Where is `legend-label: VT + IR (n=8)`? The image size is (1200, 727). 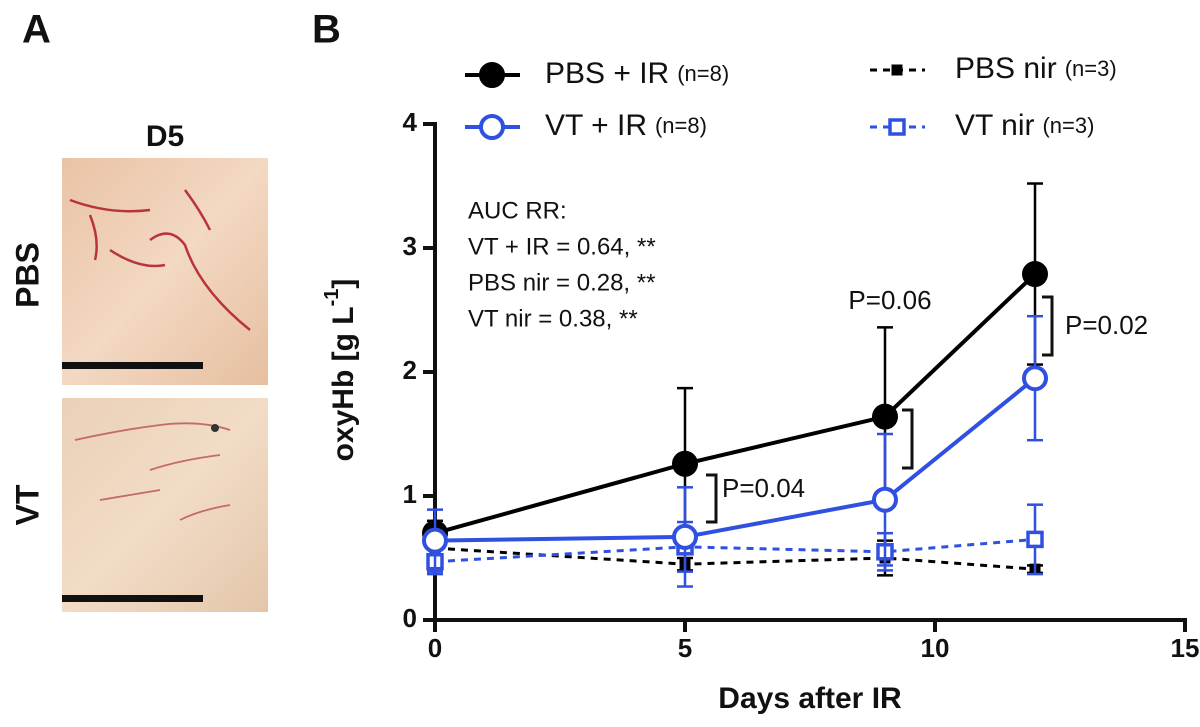
legend-label: VT + IR (n=8) is located at coordinates (626, 125).